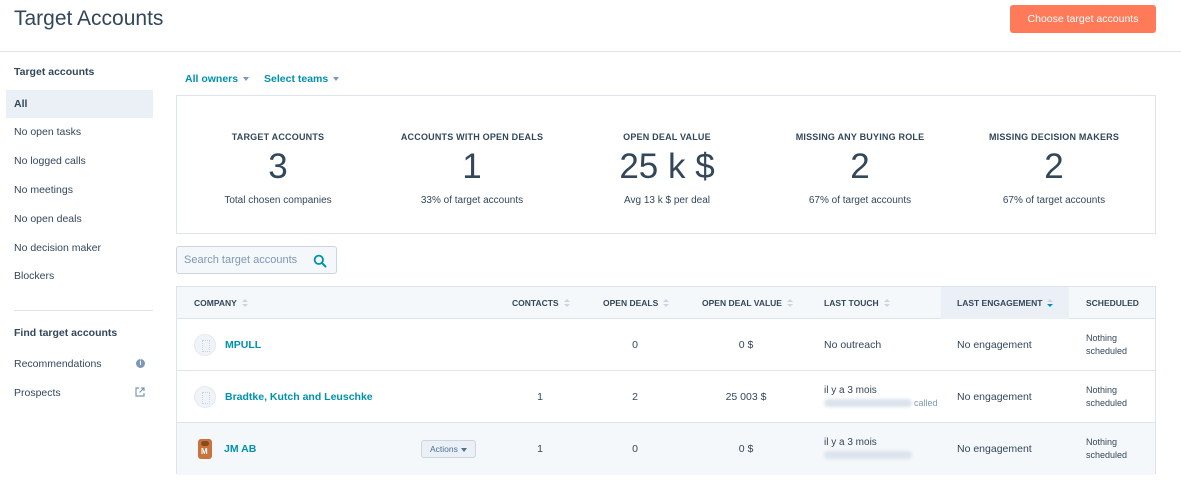 Image resolution: width=1181 pixels, height=480 pixels. Describe the element at coordinates (472, 137) in the screenshot. I see `stat-label: ACCOUNTS WITH OPEN DEALS` at that location.